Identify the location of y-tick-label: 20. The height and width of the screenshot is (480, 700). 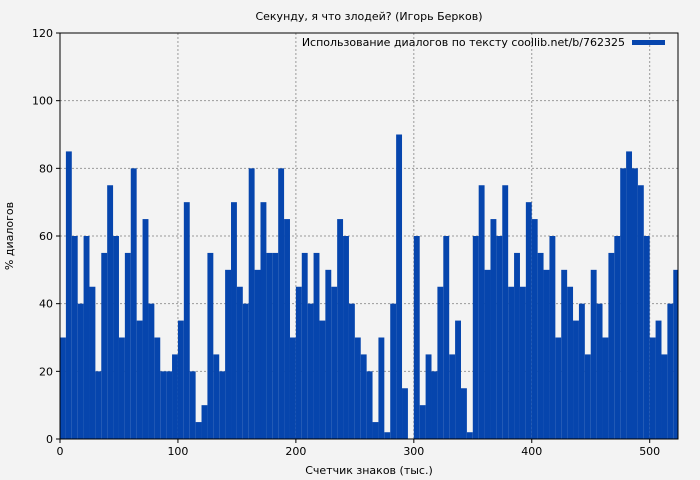
(46, 371).